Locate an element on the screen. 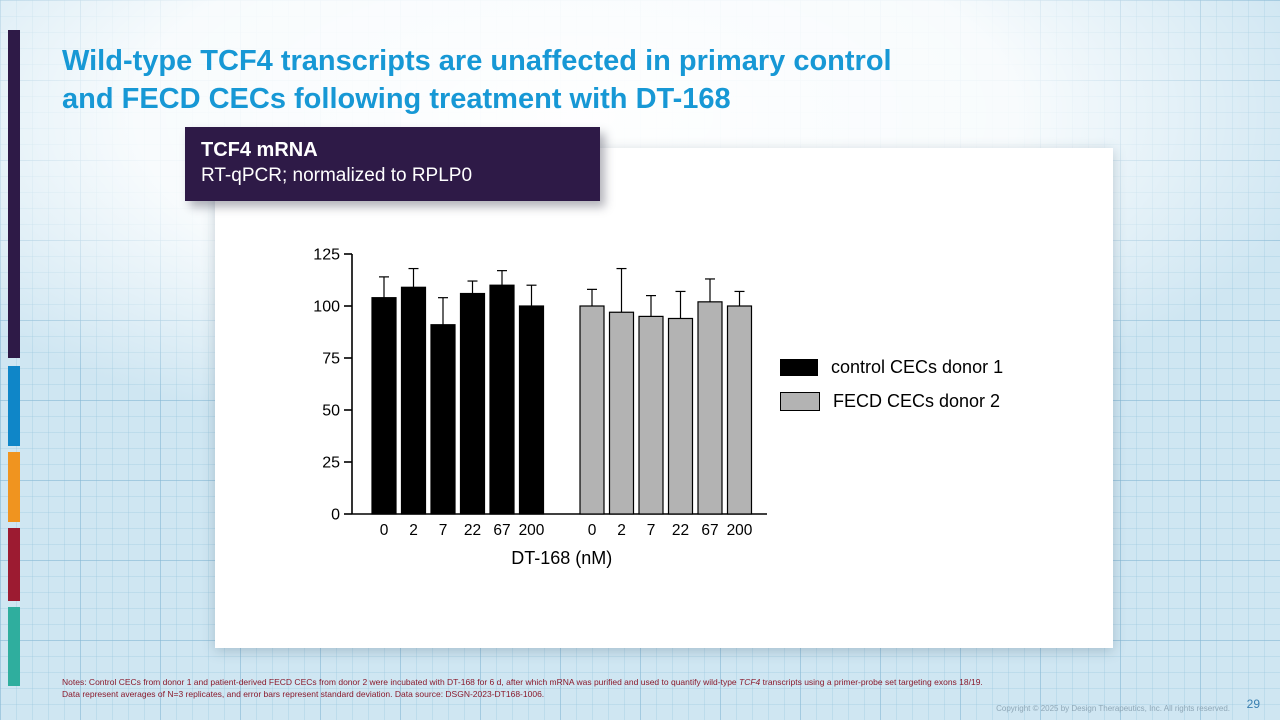 The image size is (1280, 720). assay-badge-subtitle: RT-qPCR; normalized to RPLP0 is located at coordinates (337, 175).